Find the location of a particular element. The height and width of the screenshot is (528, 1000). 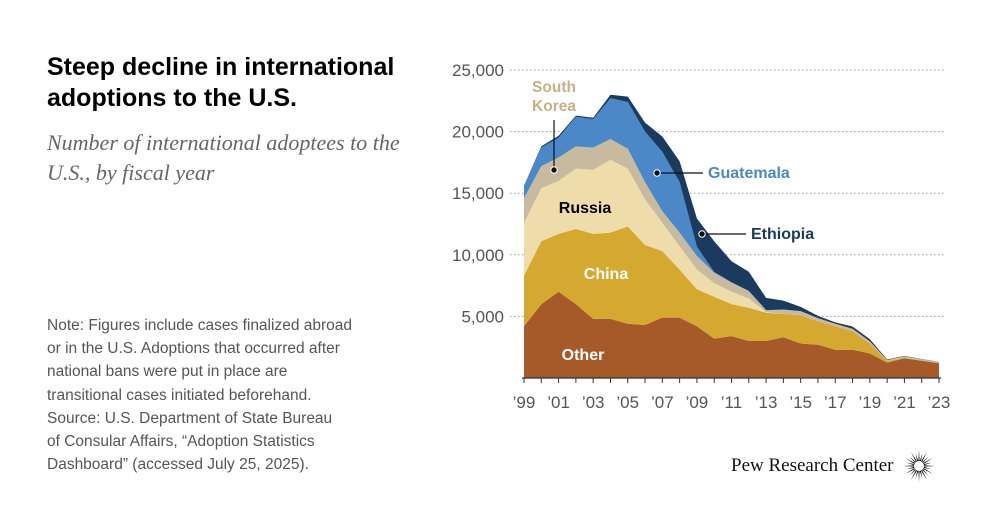

note-line: transitional cases initiated beforehand. is located at coordinates (179, 395).